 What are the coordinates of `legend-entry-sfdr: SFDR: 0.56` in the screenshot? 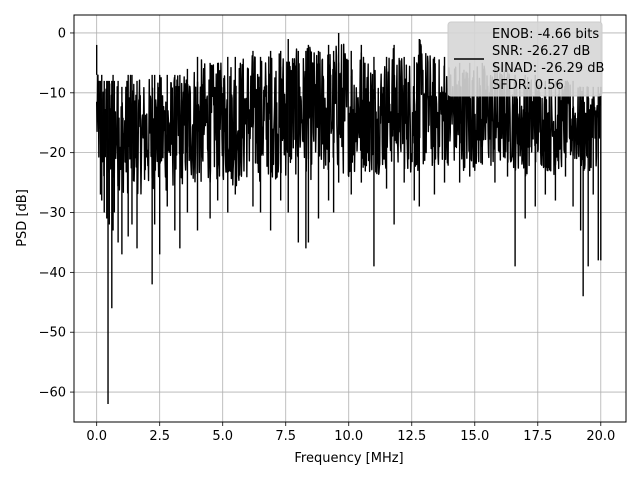 It's located at (528, 85).